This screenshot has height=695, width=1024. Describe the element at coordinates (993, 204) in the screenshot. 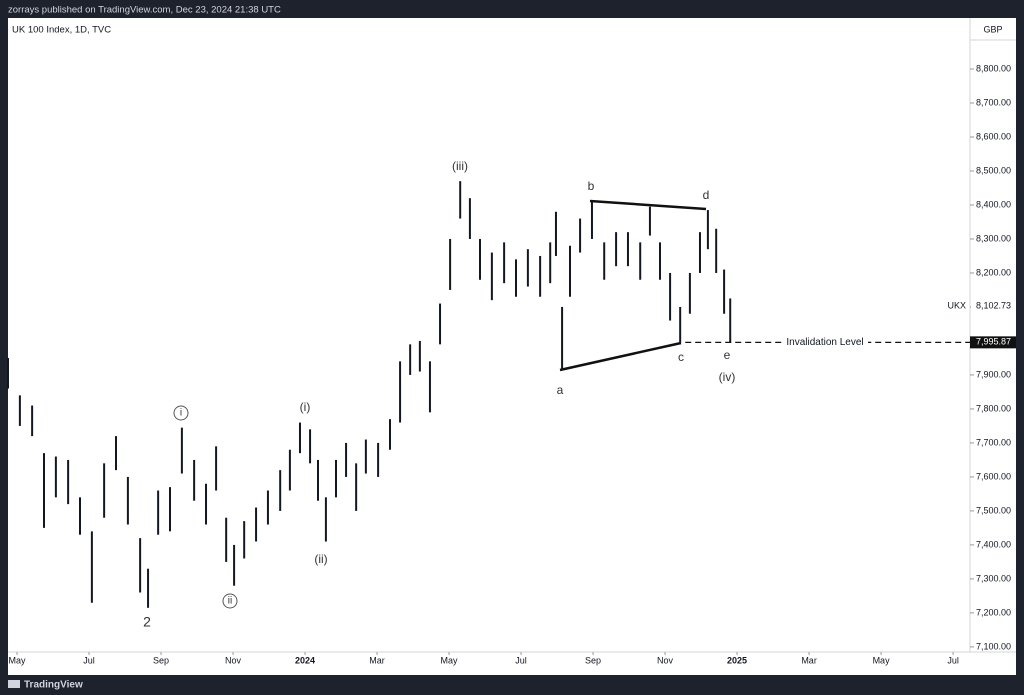

I see `y-tick-label: 8,400.00` at that location.